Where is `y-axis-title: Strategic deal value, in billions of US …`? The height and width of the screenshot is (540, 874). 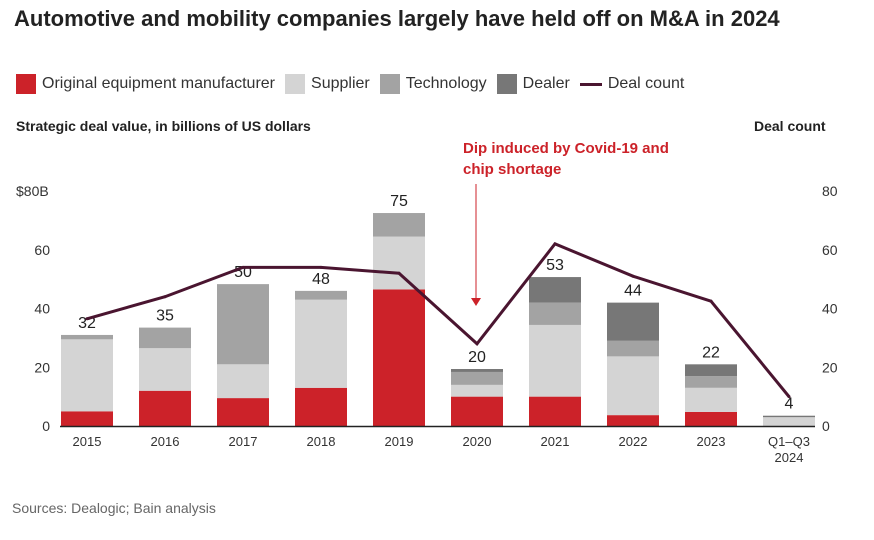
y-axis-title: Strategic deal value, in billions of US … is located at coordinates (163, 126).